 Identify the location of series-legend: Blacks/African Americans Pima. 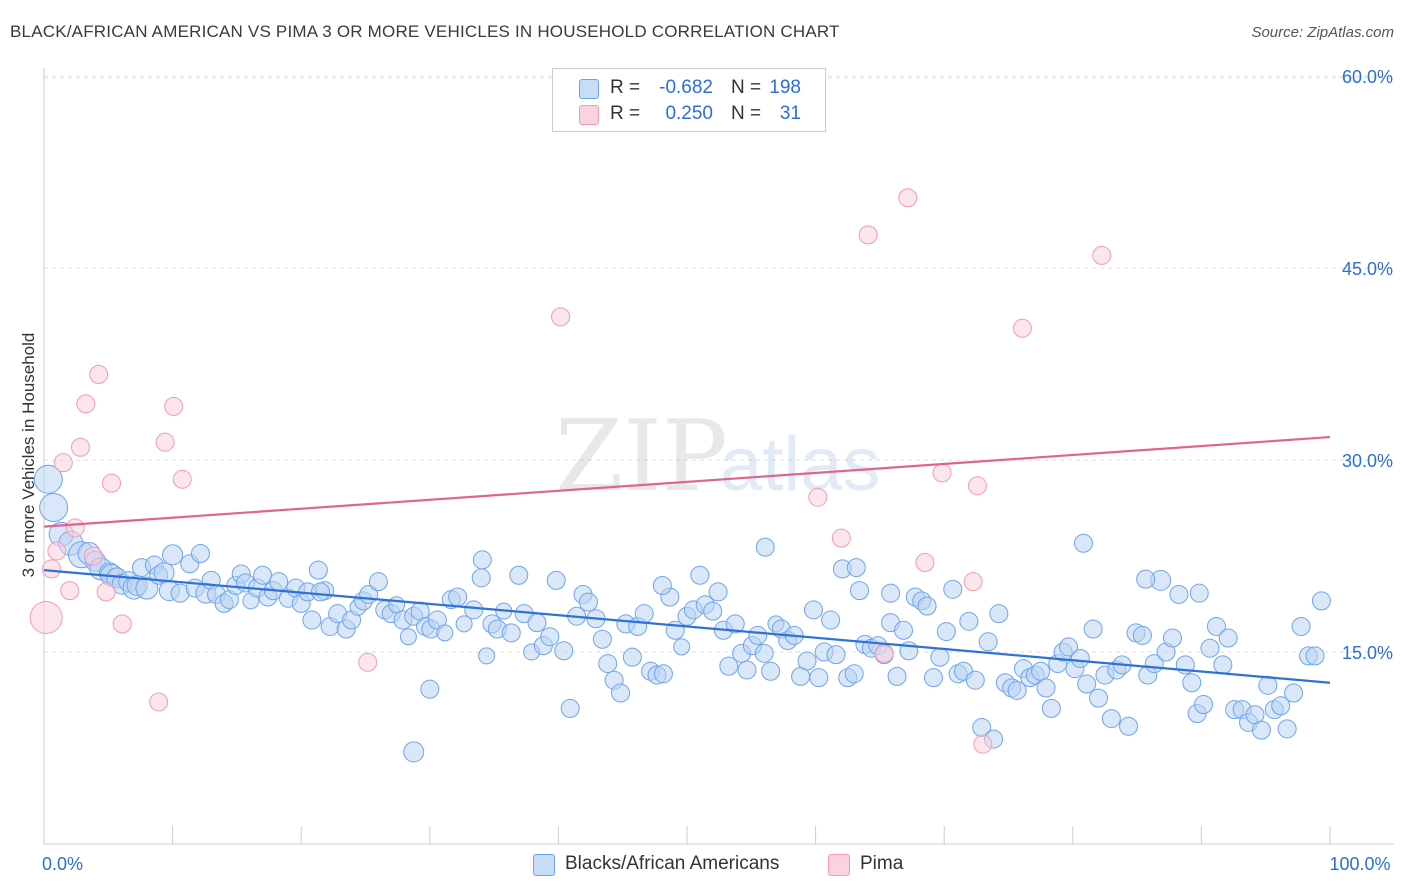
(703, 865).